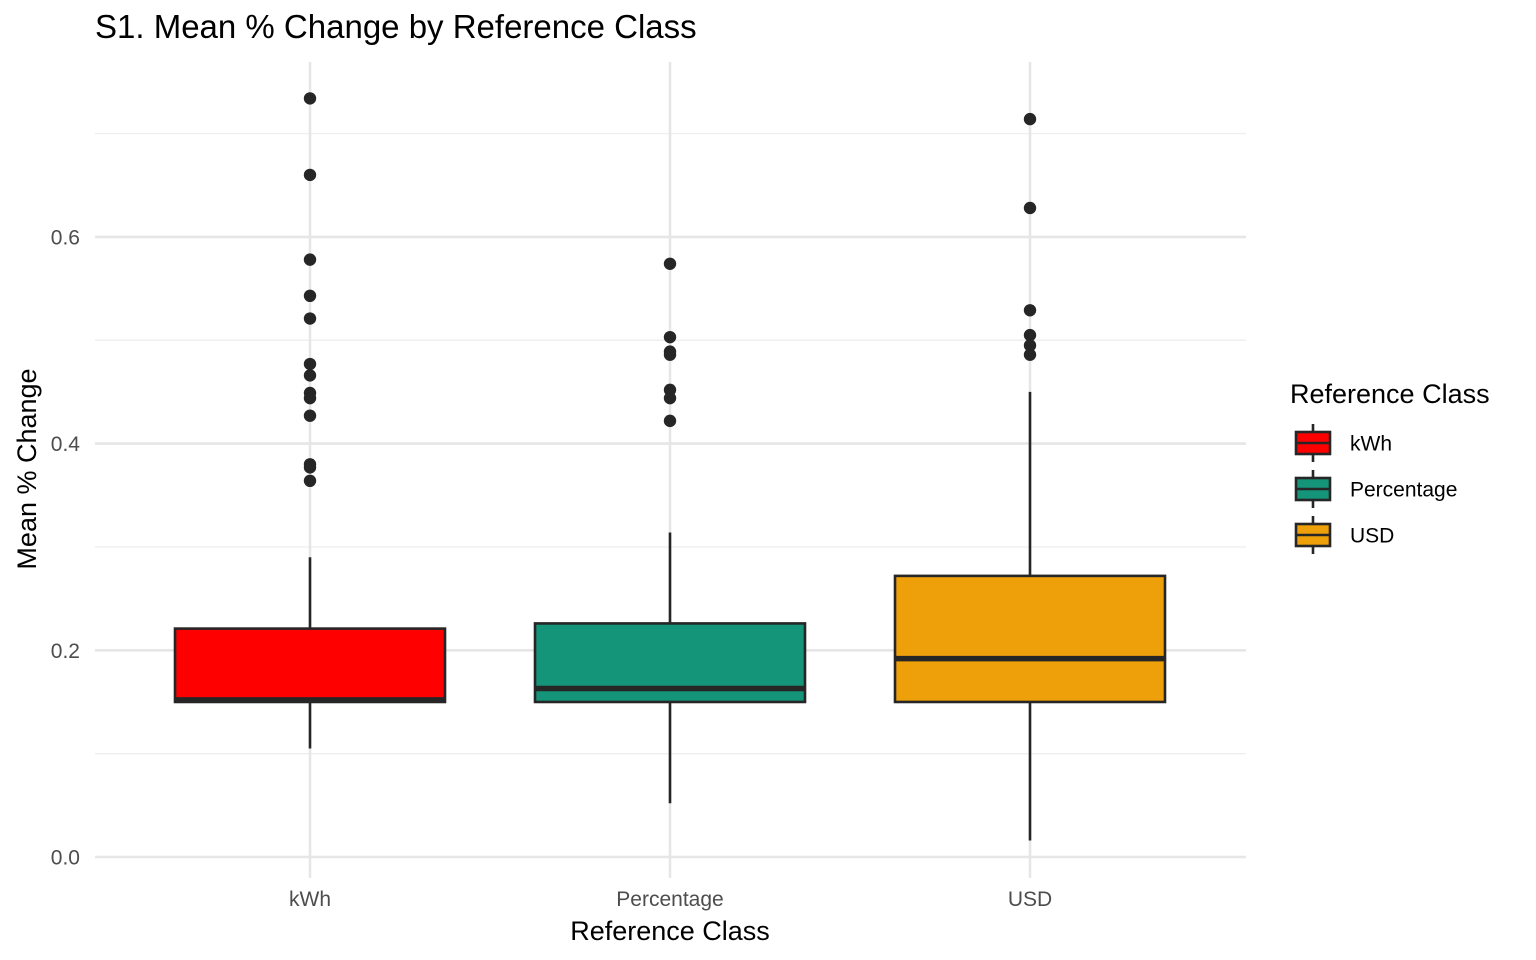  Describe the element at coordinates (1030, 476) in the screenshot. I see `boxplot-usd` at that location.